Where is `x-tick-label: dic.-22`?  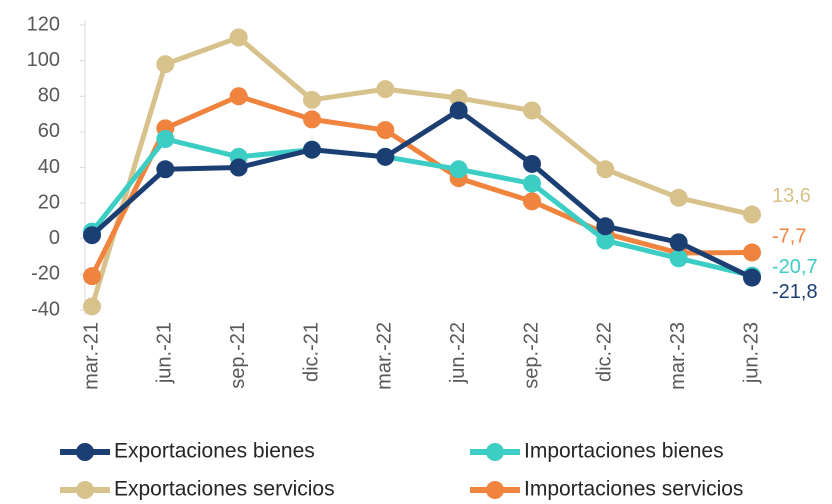
x-tick-label: dic.-22 is located at coordinates (605, 352).